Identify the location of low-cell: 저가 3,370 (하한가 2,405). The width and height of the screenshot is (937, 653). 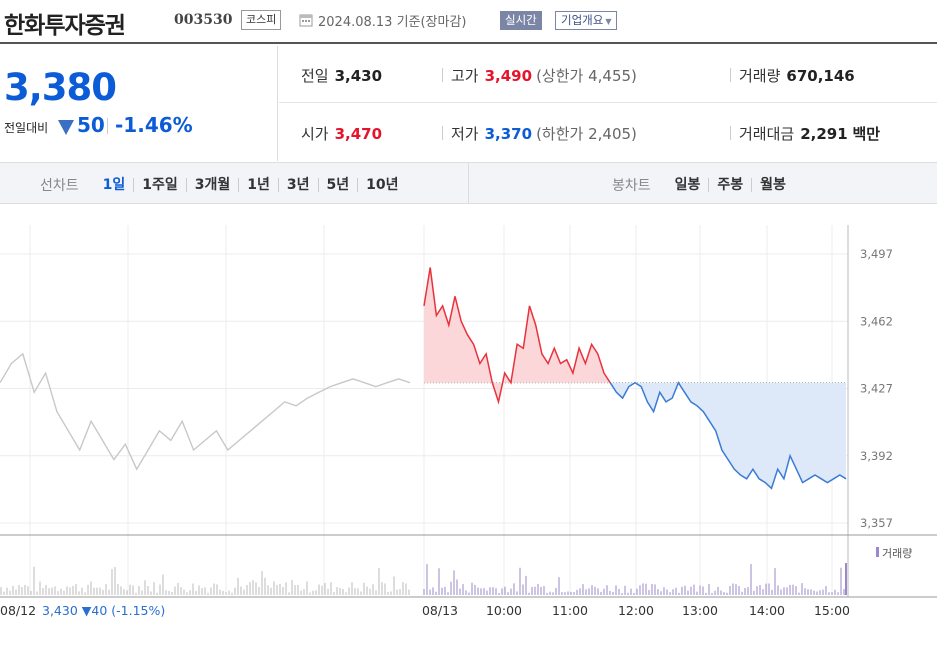
(544, 133).